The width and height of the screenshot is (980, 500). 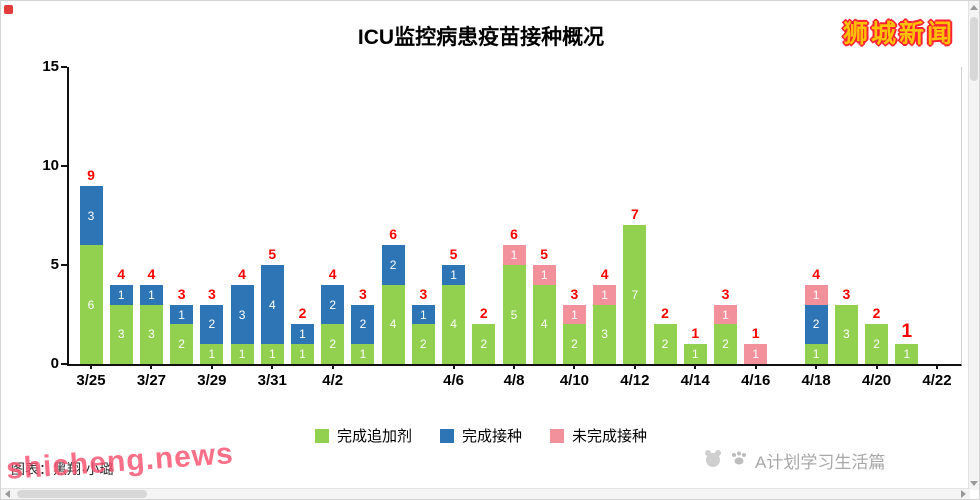 I want to click on x-tick-label: 4/8, so click(x=514, y=380).